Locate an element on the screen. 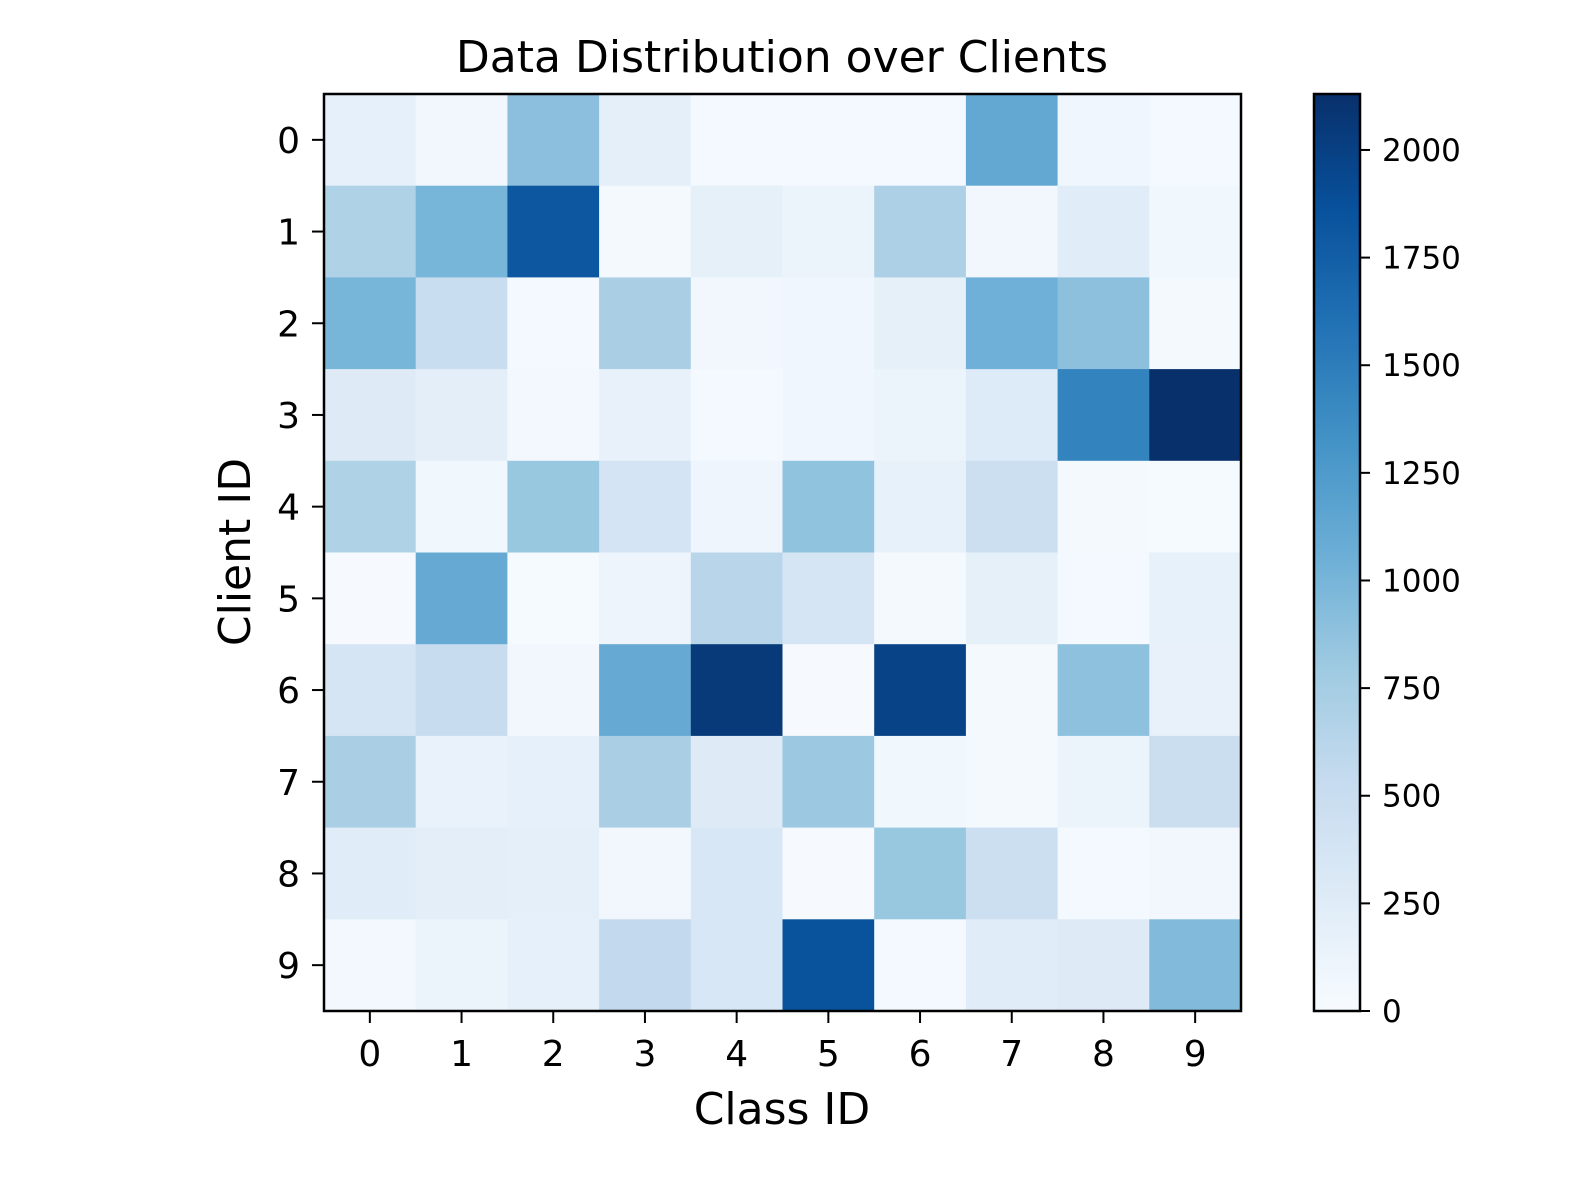 The width and height of the screenshot is (1577, 1183). x-tick-label: 8 is located at coordinates (1103, 1054).